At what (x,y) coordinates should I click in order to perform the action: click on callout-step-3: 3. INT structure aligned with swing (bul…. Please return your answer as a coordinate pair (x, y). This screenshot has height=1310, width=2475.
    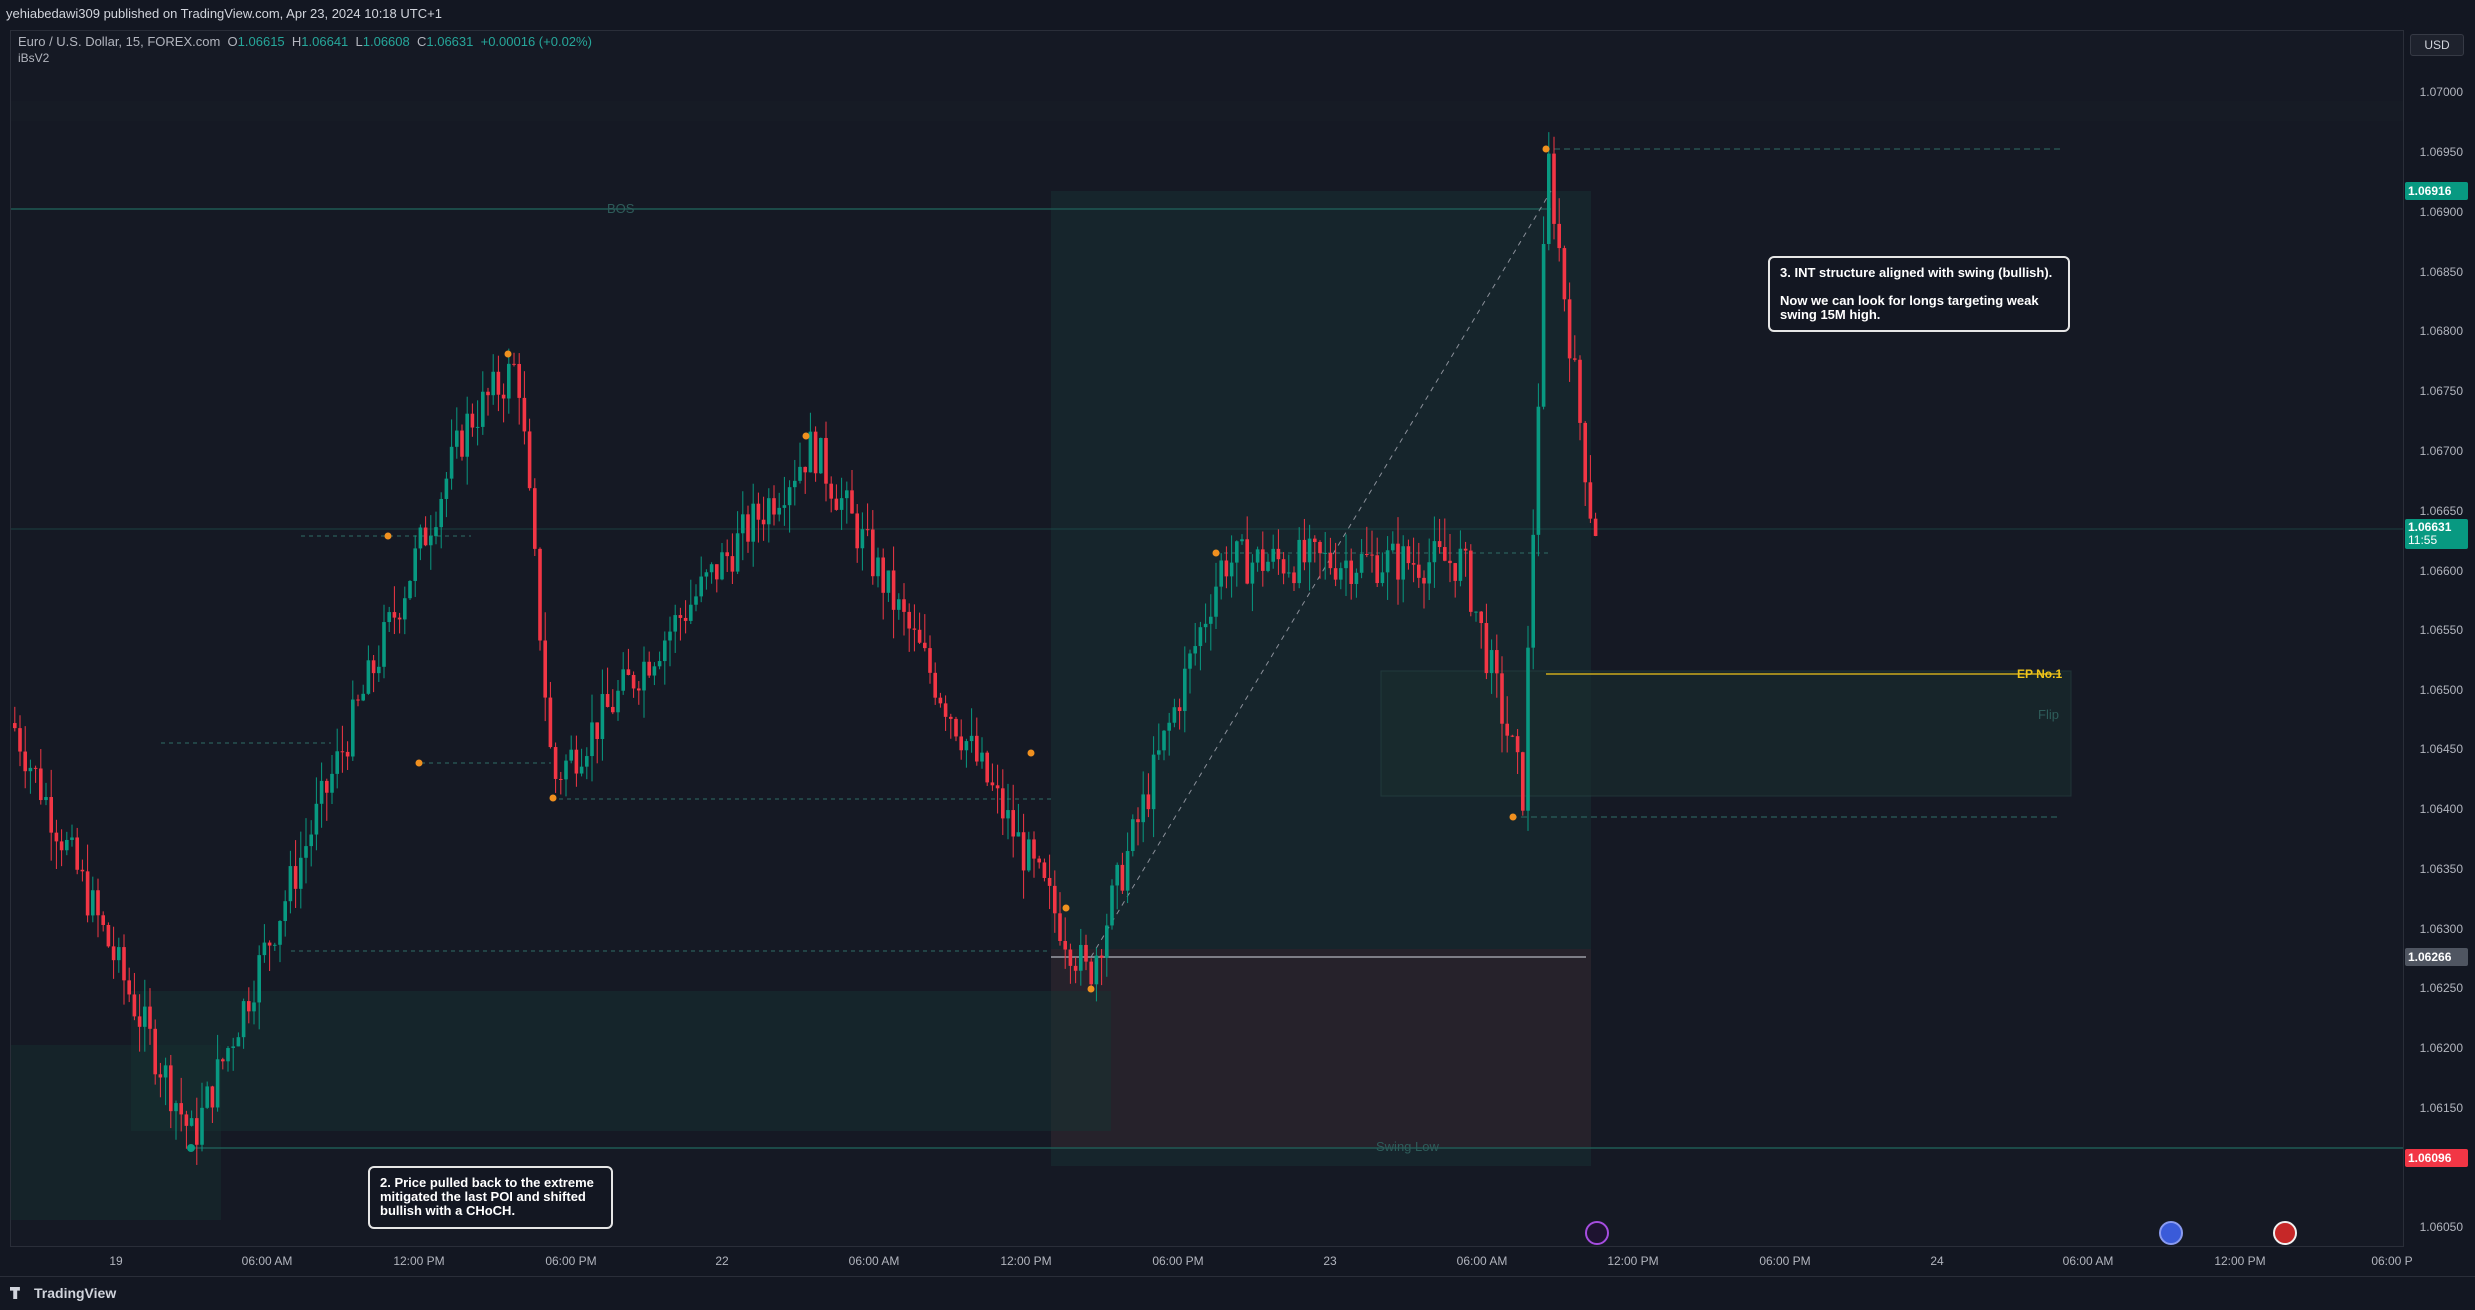
    Looking at the image, I should click on (1919, 294).